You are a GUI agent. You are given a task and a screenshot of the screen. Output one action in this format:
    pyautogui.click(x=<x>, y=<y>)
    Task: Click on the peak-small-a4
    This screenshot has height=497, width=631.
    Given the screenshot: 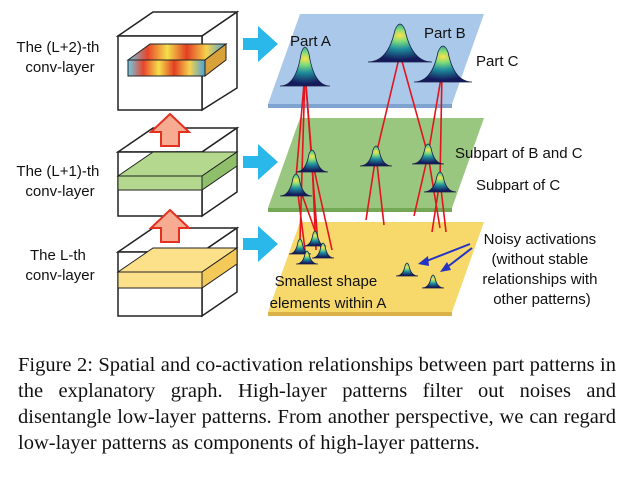 What is the action you would take?
    pyautogui.click(x=307, y=257)
    